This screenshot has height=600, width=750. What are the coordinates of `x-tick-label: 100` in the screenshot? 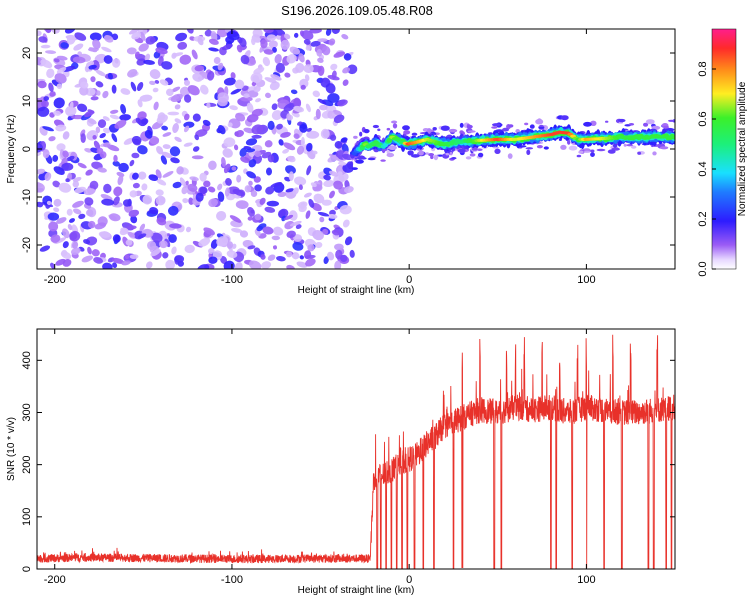 It's located at (586, 580).